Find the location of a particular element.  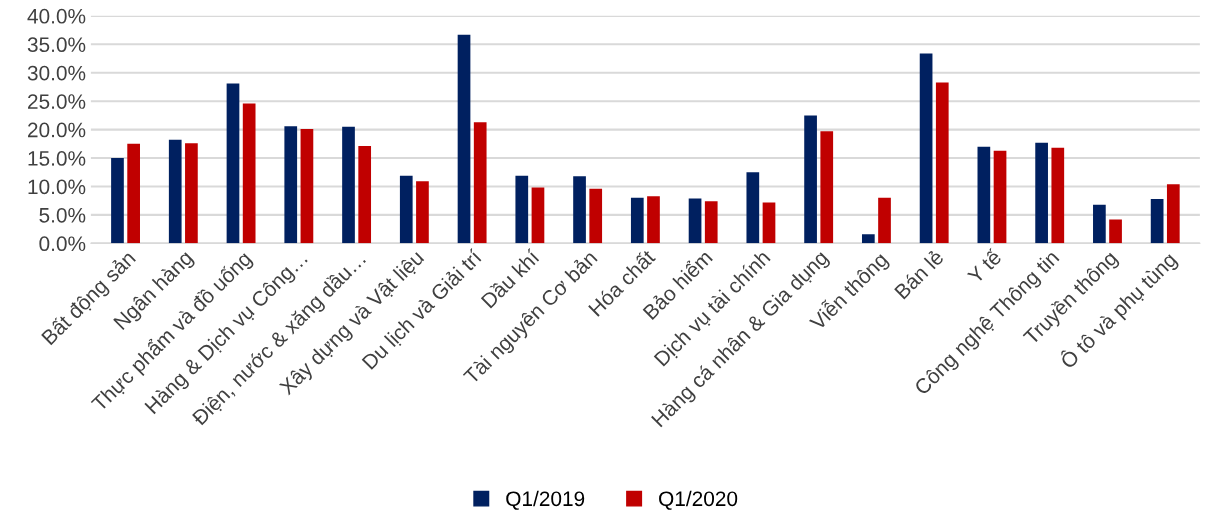

y-tick-label: 0.0% is located at coordinates (62, 244).